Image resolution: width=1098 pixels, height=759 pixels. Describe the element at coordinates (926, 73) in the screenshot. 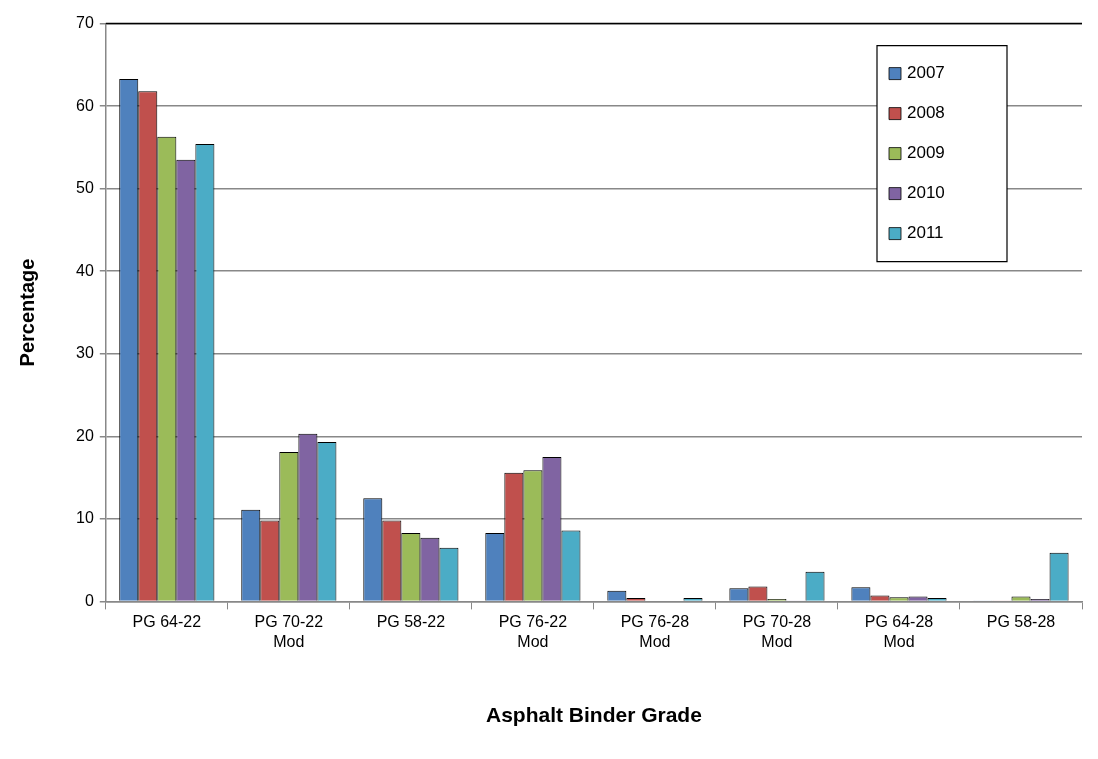

I see `legend-label: 2007` at that location.